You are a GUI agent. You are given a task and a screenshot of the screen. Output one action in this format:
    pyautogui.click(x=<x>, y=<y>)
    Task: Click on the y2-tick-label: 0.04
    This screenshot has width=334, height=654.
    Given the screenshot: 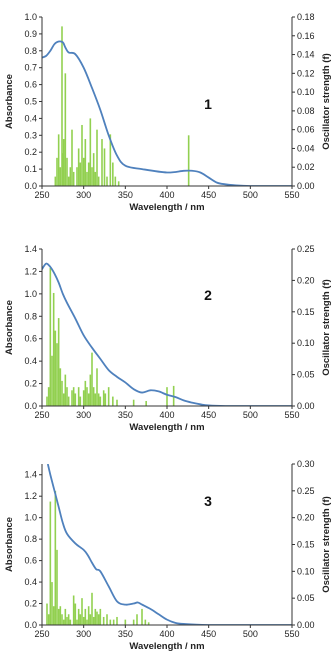 What is the action you would take?
    pyautogui.click(x=306, y=148)
    